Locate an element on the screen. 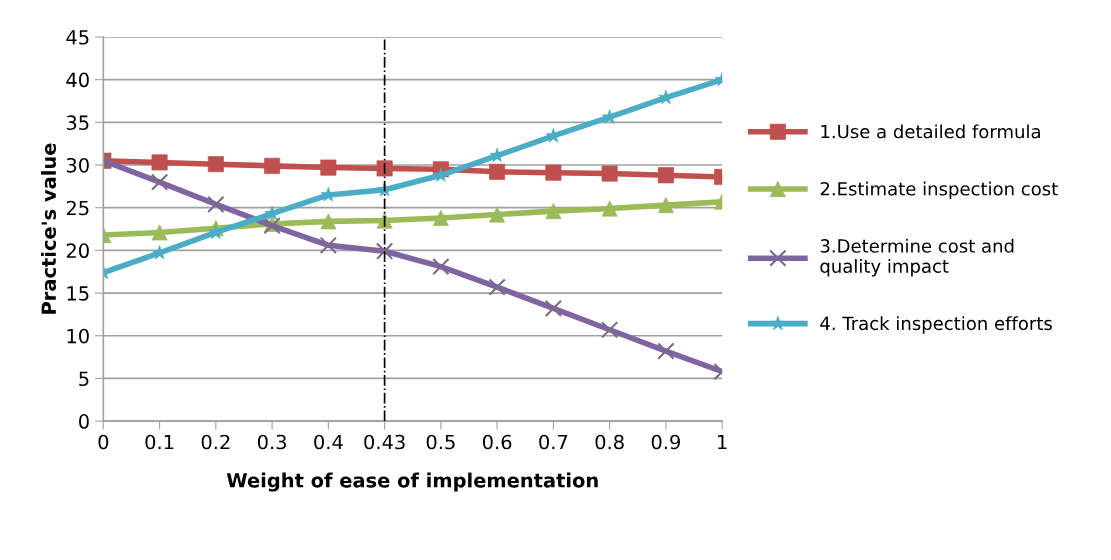 The height and width of the screenshot is (560, 1111). legend-label: 3.Determine cost and quality impact is located at coordinates (917, 257).